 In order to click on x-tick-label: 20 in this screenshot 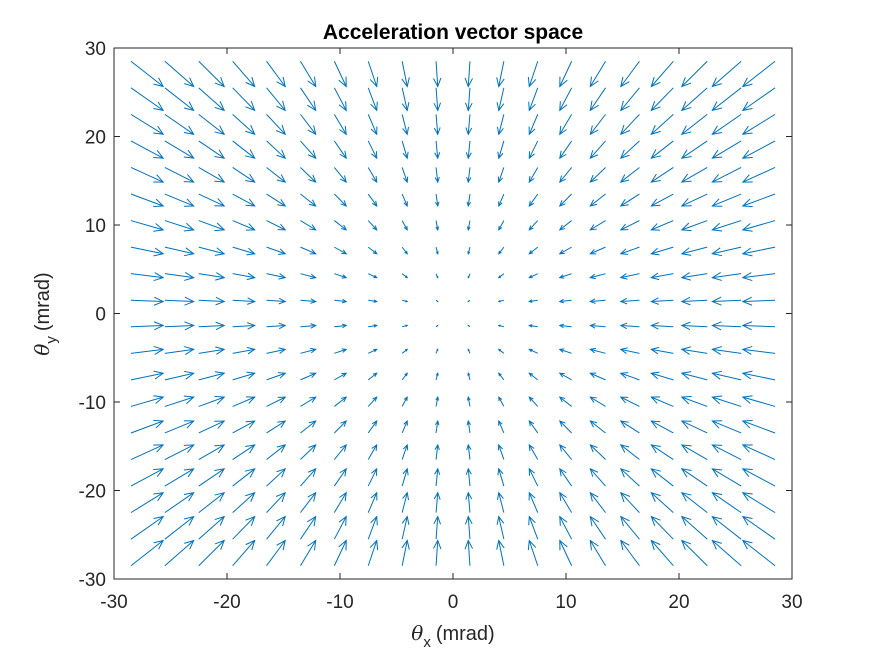, I will do `click(678, 602)`.